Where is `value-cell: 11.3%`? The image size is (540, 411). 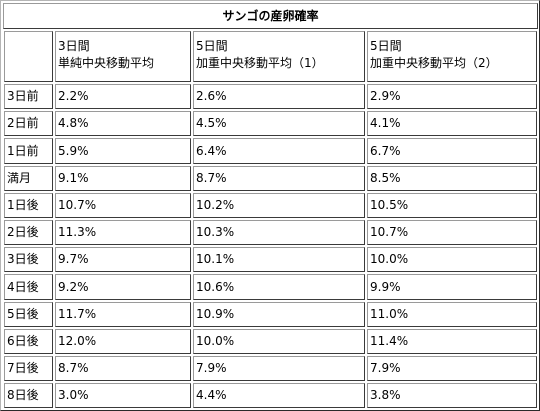
value-cell: 11.3% is located at coordinates (123, 232).